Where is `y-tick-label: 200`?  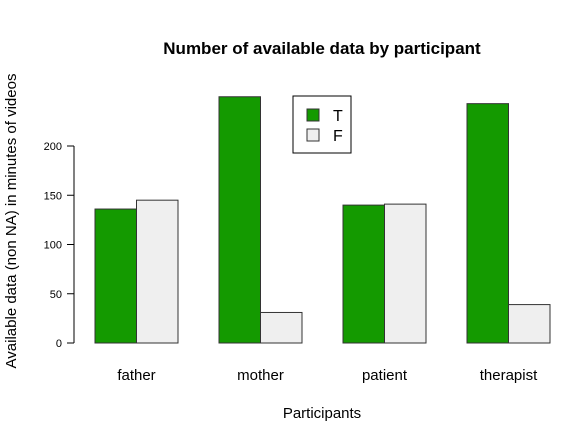
y-tick-label: 200 is located at coordinates (53, 147).